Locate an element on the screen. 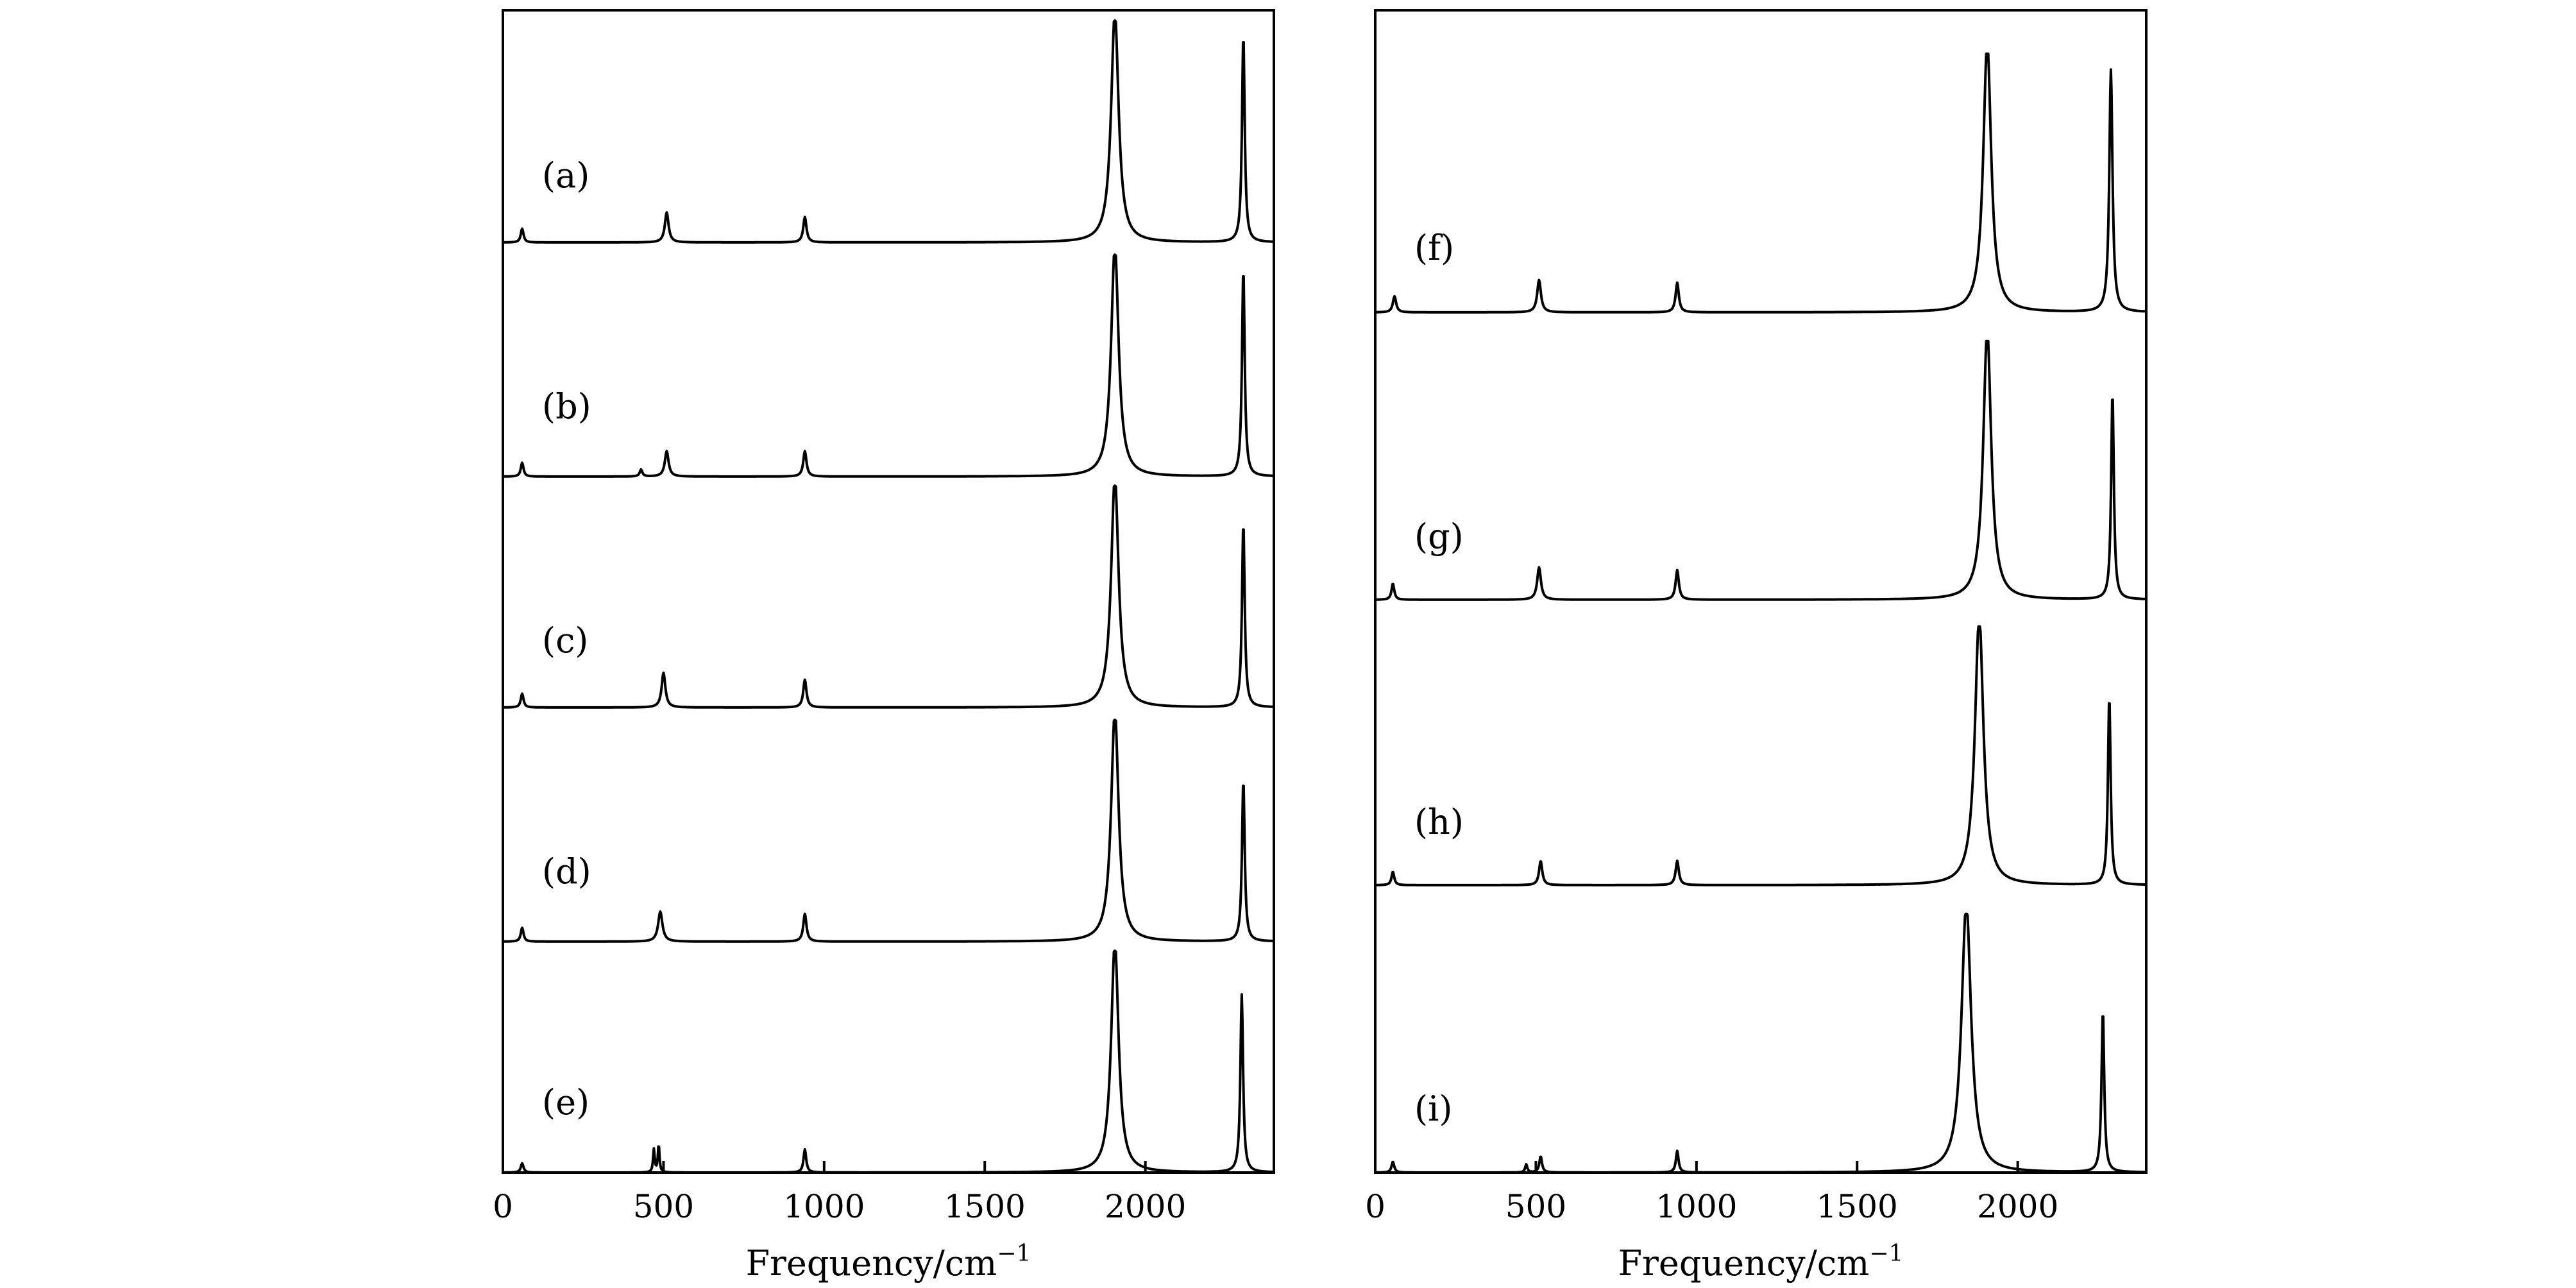  trace-label: (c) is located at coordinates (565, 640).